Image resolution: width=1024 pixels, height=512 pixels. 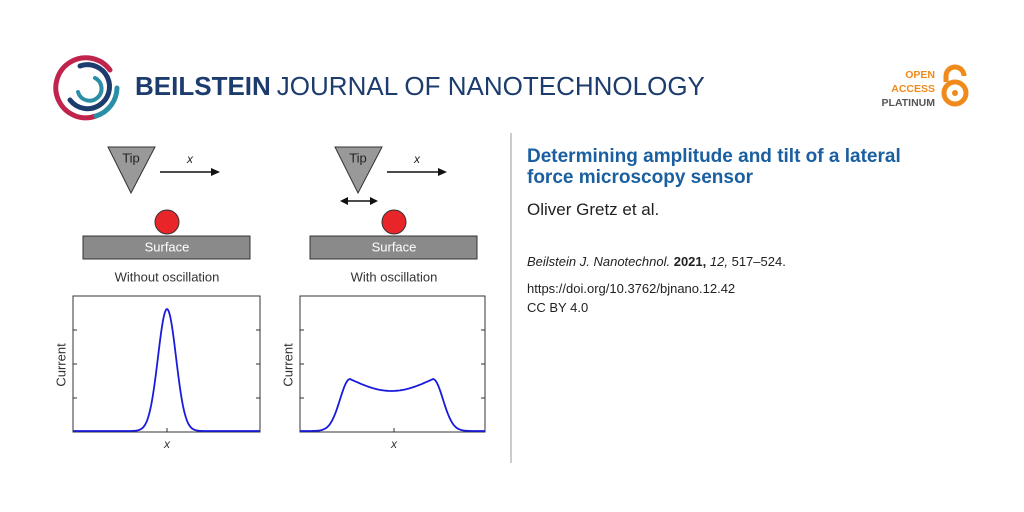 What do you see at coordinates (920, 75) in the screenshot?
I see `badge-line: OPEN` at bounding box center [920, 75].